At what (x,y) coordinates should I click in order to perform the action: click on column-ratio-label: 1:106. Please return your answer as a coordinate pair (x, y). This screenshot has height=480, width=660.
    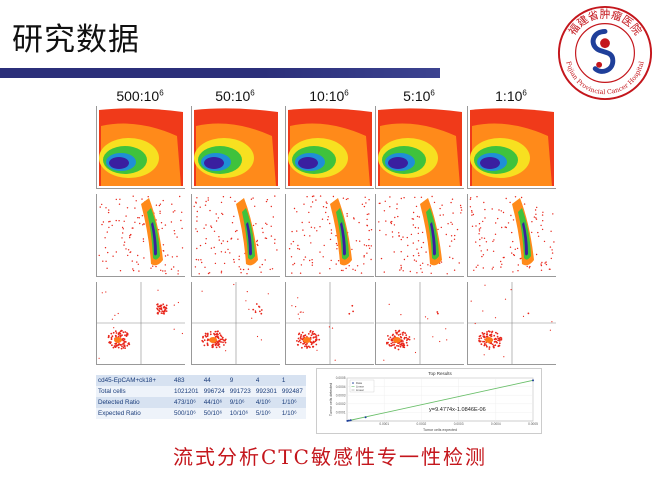
    Looking at the image, I should click on (511, 96).